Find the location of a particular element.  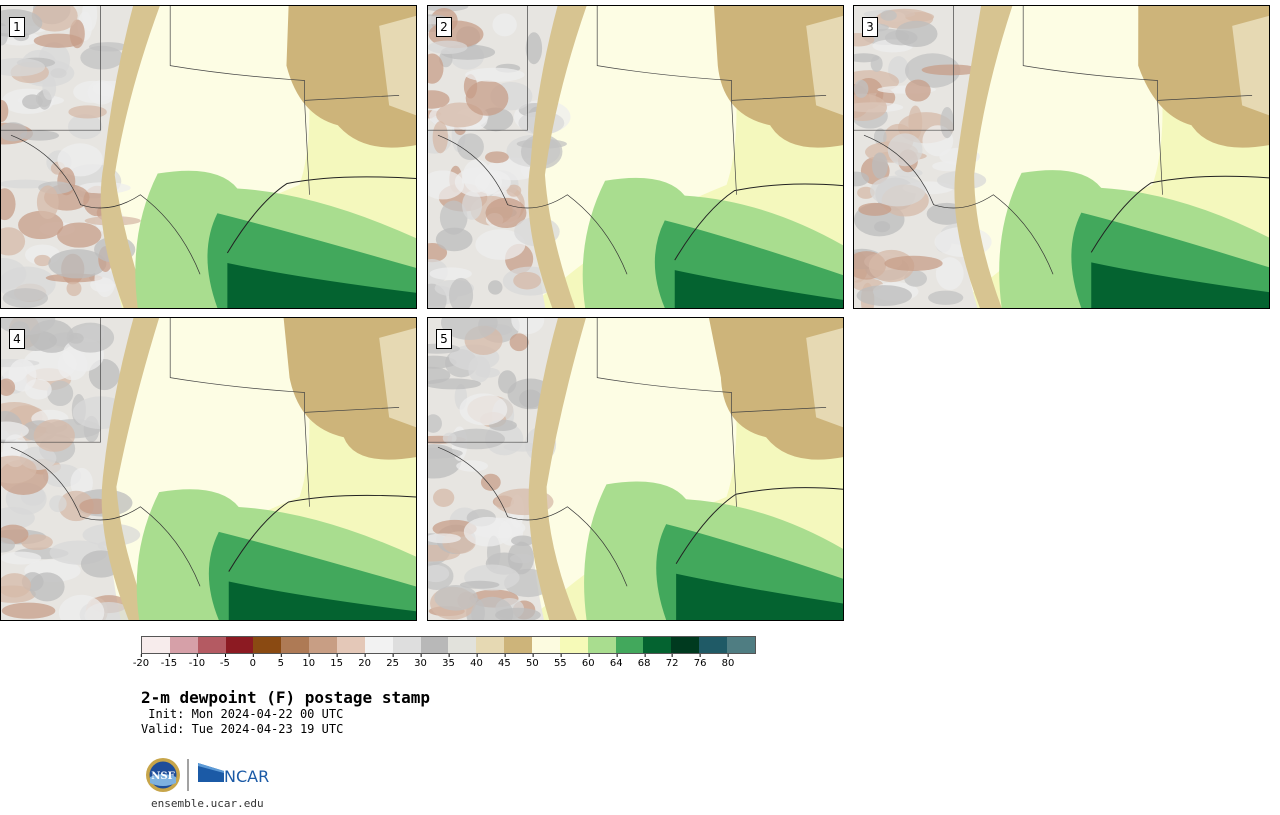

colorbar-tick-label: 15 is located at coordinates (336, 661).